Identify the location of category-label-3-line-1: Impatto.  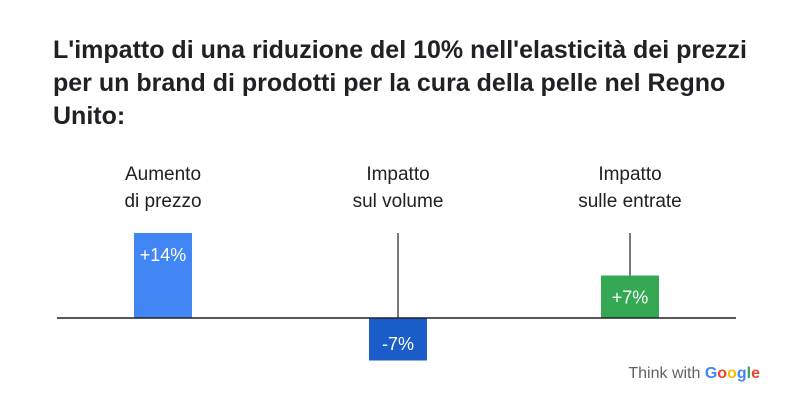
(629, 174).